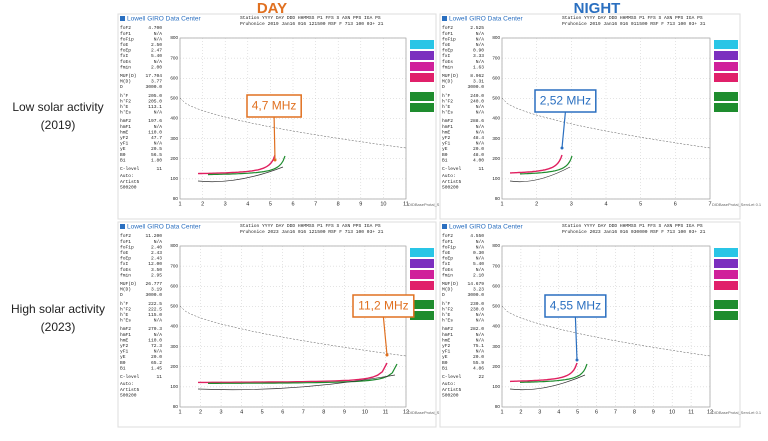 Image resolution: width=768 pixels, height=441 pixels. Describe the element at coordinates (445, 155) in the screenshot. I see `param-name: B0` at that location.